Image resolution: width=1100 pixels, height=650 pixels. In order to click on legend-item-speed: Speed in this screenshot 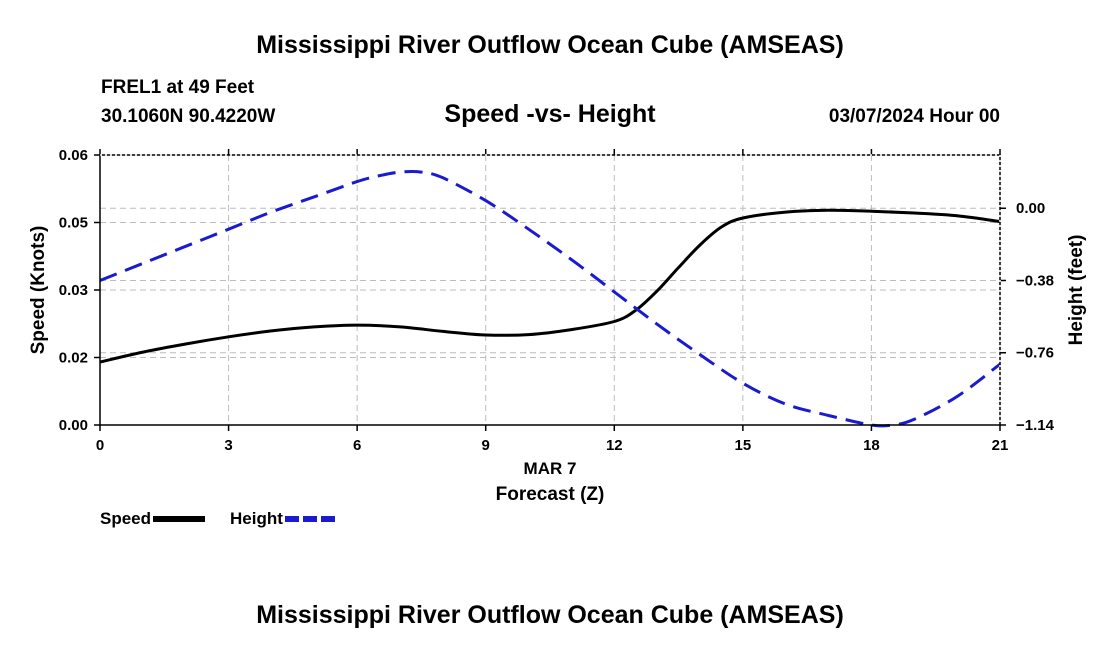, I will do `click(153, 519)`.